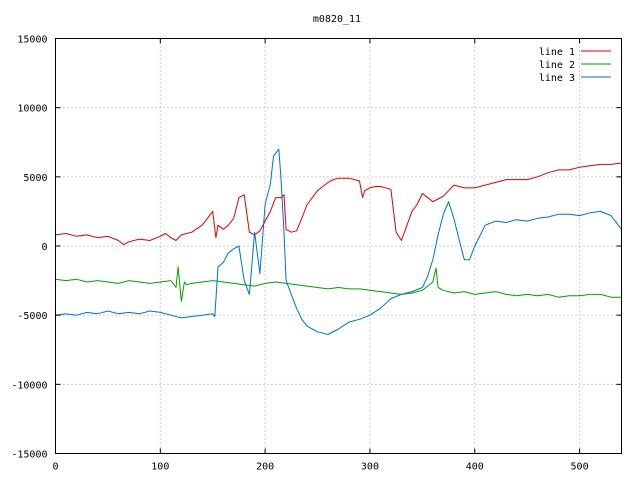  I want to click on x-tick-label: 300, so click(370, 467).